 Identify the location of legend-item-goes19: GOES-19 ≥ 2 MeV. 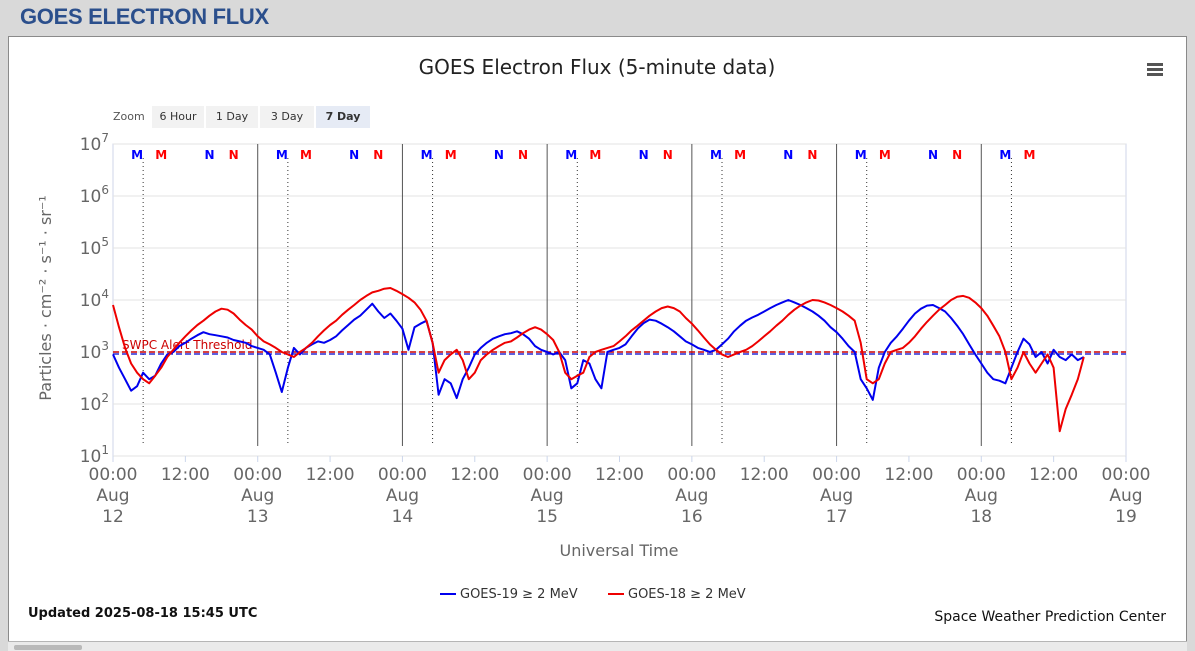
(509, 594).